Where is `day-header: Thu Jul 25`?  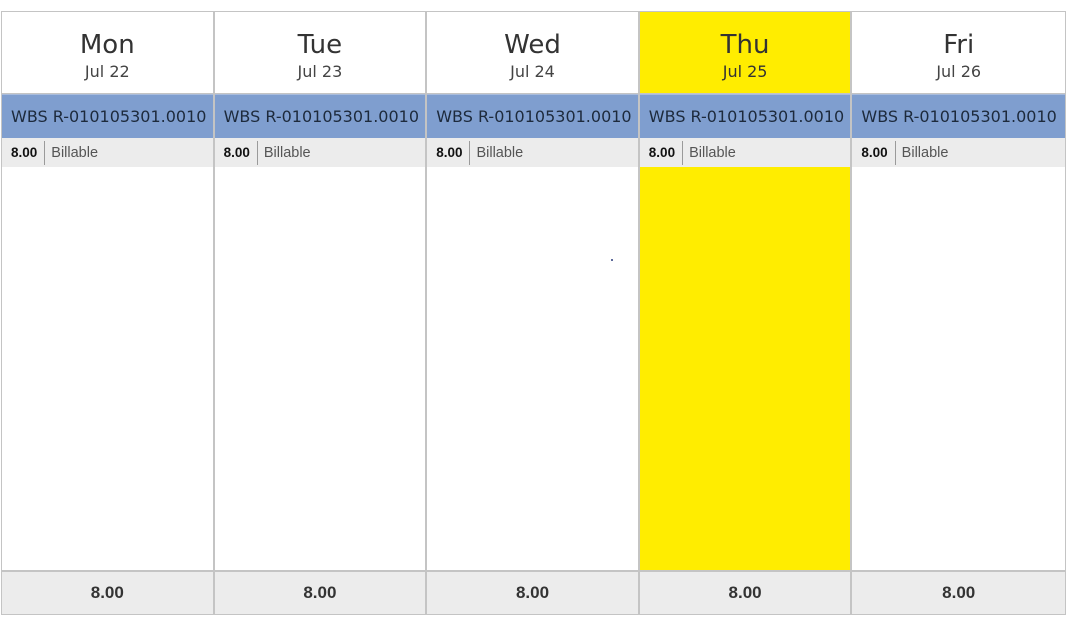
day-header: Thu Jul 25 is located at coordinates (745, 53).